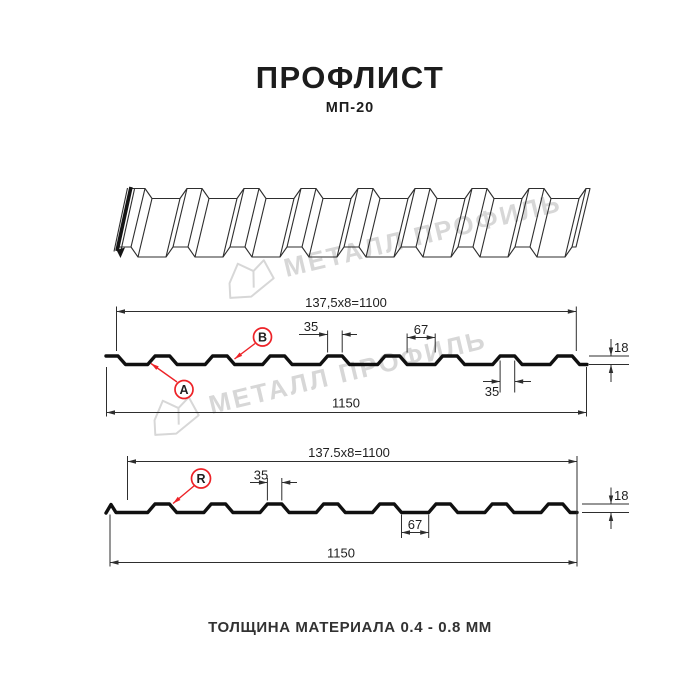 The image size is (700, 700). What do you see at coordinates (317, 379) in the screenshot?
I see `watermark-bottom: МЕТАЛЛ ПРОФИЛЬ` at bounding box center [317, 379].